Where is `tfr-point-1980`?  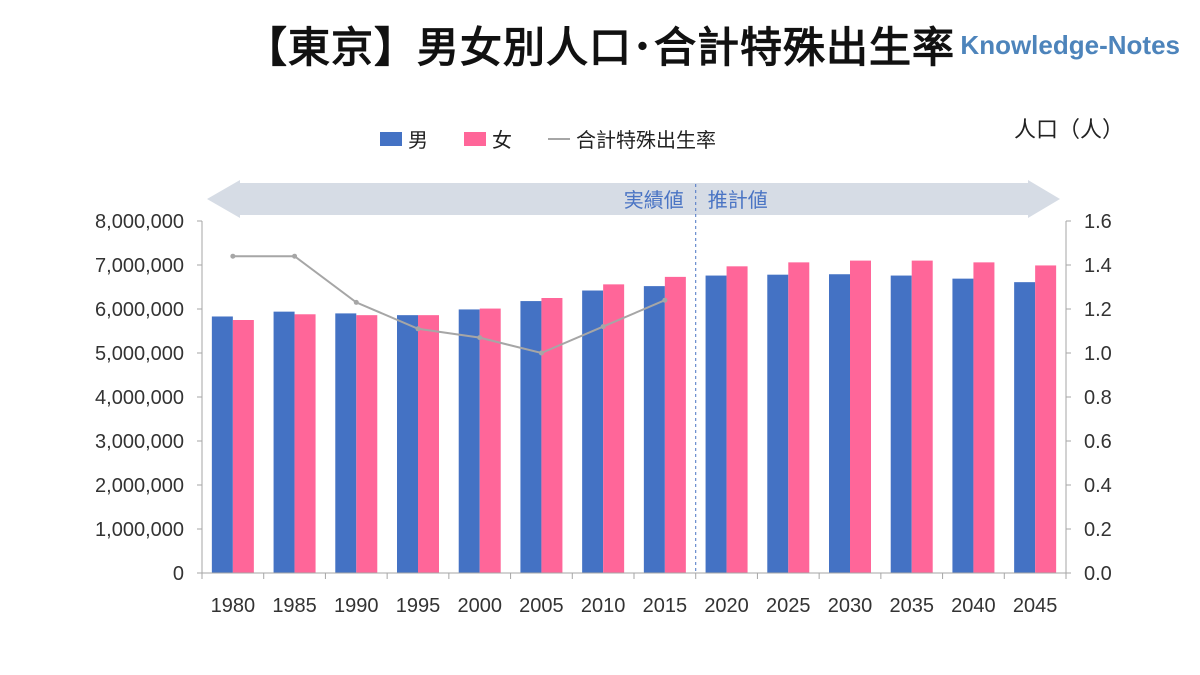 tfr-point-1980 is located at coordinates (233, 256).